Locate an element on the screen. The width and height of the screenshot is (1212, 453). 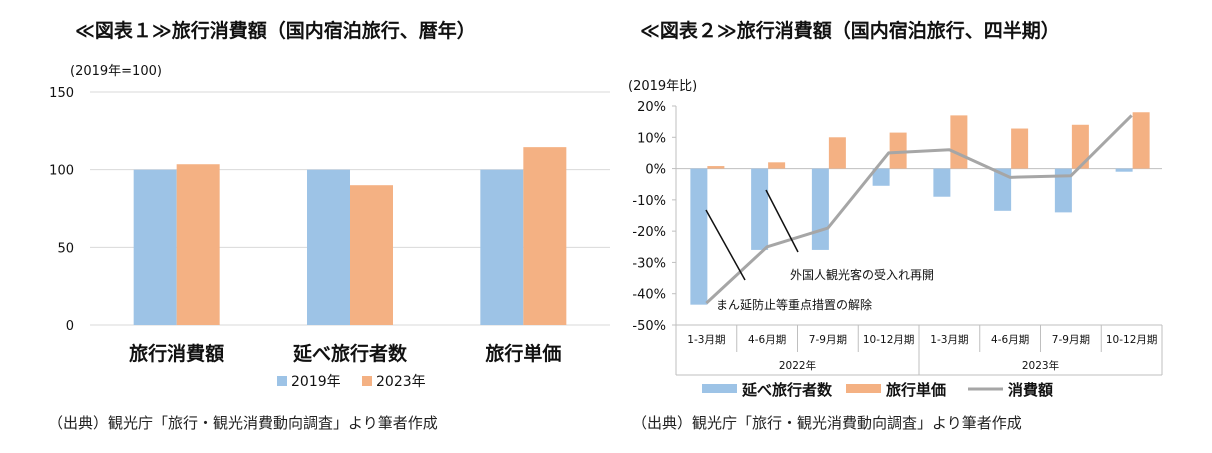
chart2-year-label: 2023年 is located at coordinates (1040, 365).